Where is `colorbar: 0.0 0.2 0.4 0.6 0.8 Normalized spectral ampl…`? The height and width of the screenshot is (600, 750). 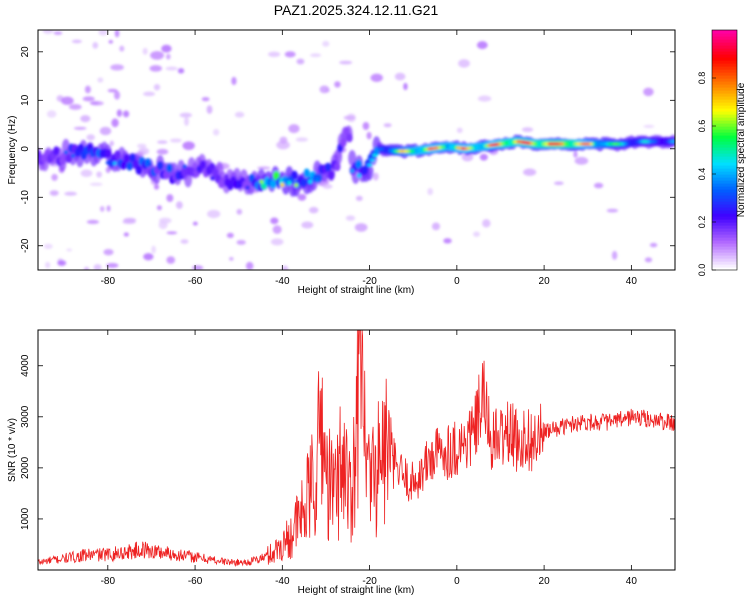
colorbar: 0.0 0.2 0.4 0.6 0.8 Normalized spectral ampl… is located at coordinates (722, 152).